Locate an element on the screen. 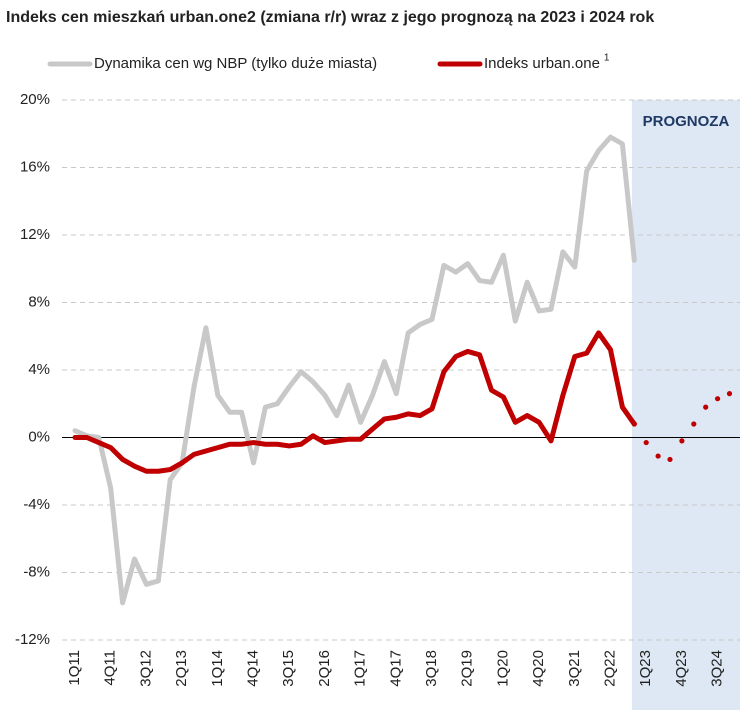  x-tick-label: 4Q17 is located at coordinates (395, 668).